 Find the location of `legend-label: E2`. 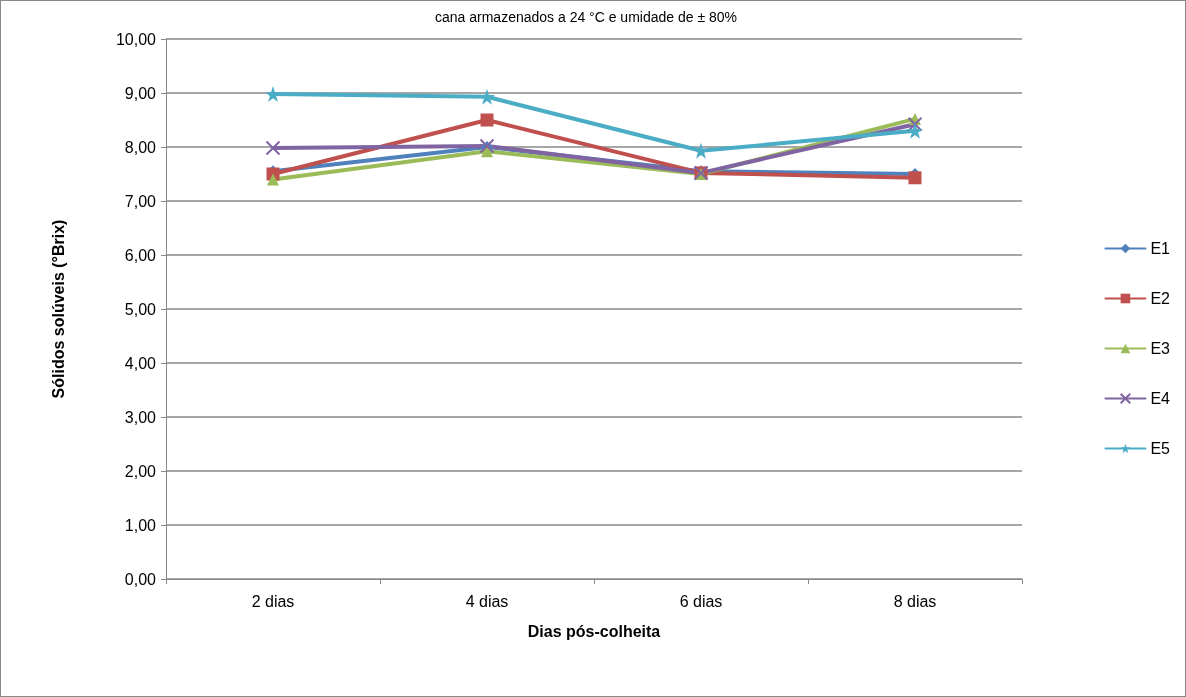

legend-label: E2 is located at coordinates (1160, 298).